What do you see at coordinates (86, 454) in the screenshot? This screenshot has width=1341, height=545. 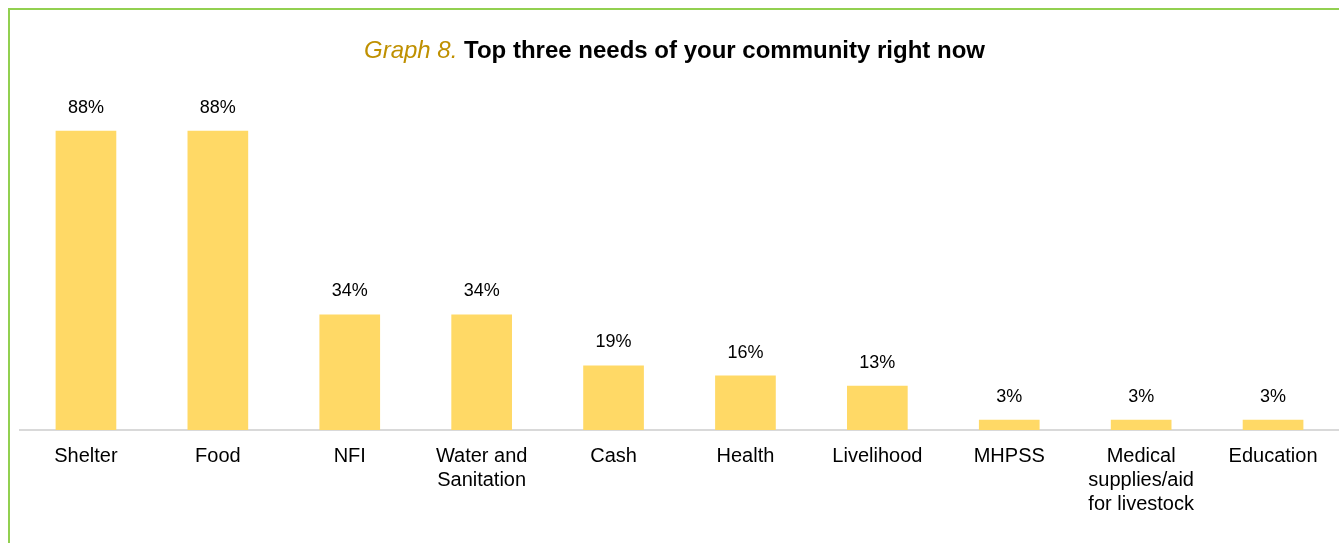 I see `x-tick-label: Shelter` at bounding box center [86, 454].